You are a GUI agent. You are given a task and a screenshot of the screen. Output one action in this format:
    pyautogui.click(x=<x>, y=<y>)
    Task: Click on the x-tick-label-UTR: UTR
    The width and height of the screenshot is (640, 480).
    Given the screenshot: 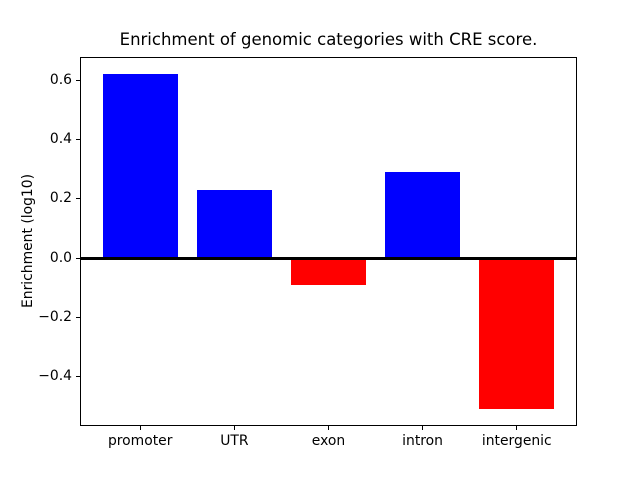 What is the action you would take?
    pyautogui.click(x=234, y=441)
    